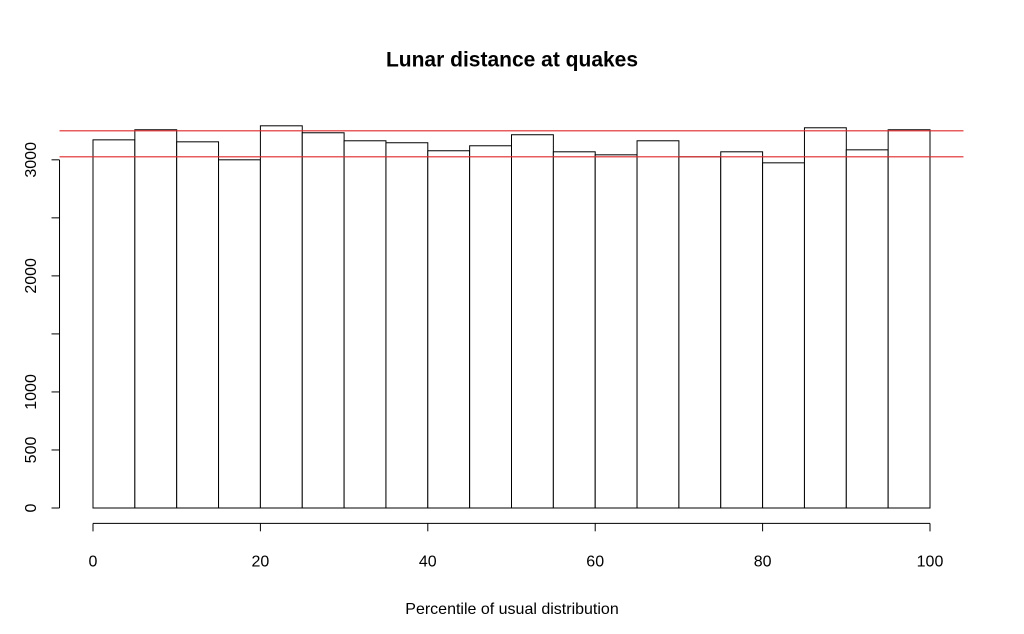 The width and height of the screenshot is (1024, 634). I want to click on chart-title: Lunar distance at quakes, so click(512, 60).